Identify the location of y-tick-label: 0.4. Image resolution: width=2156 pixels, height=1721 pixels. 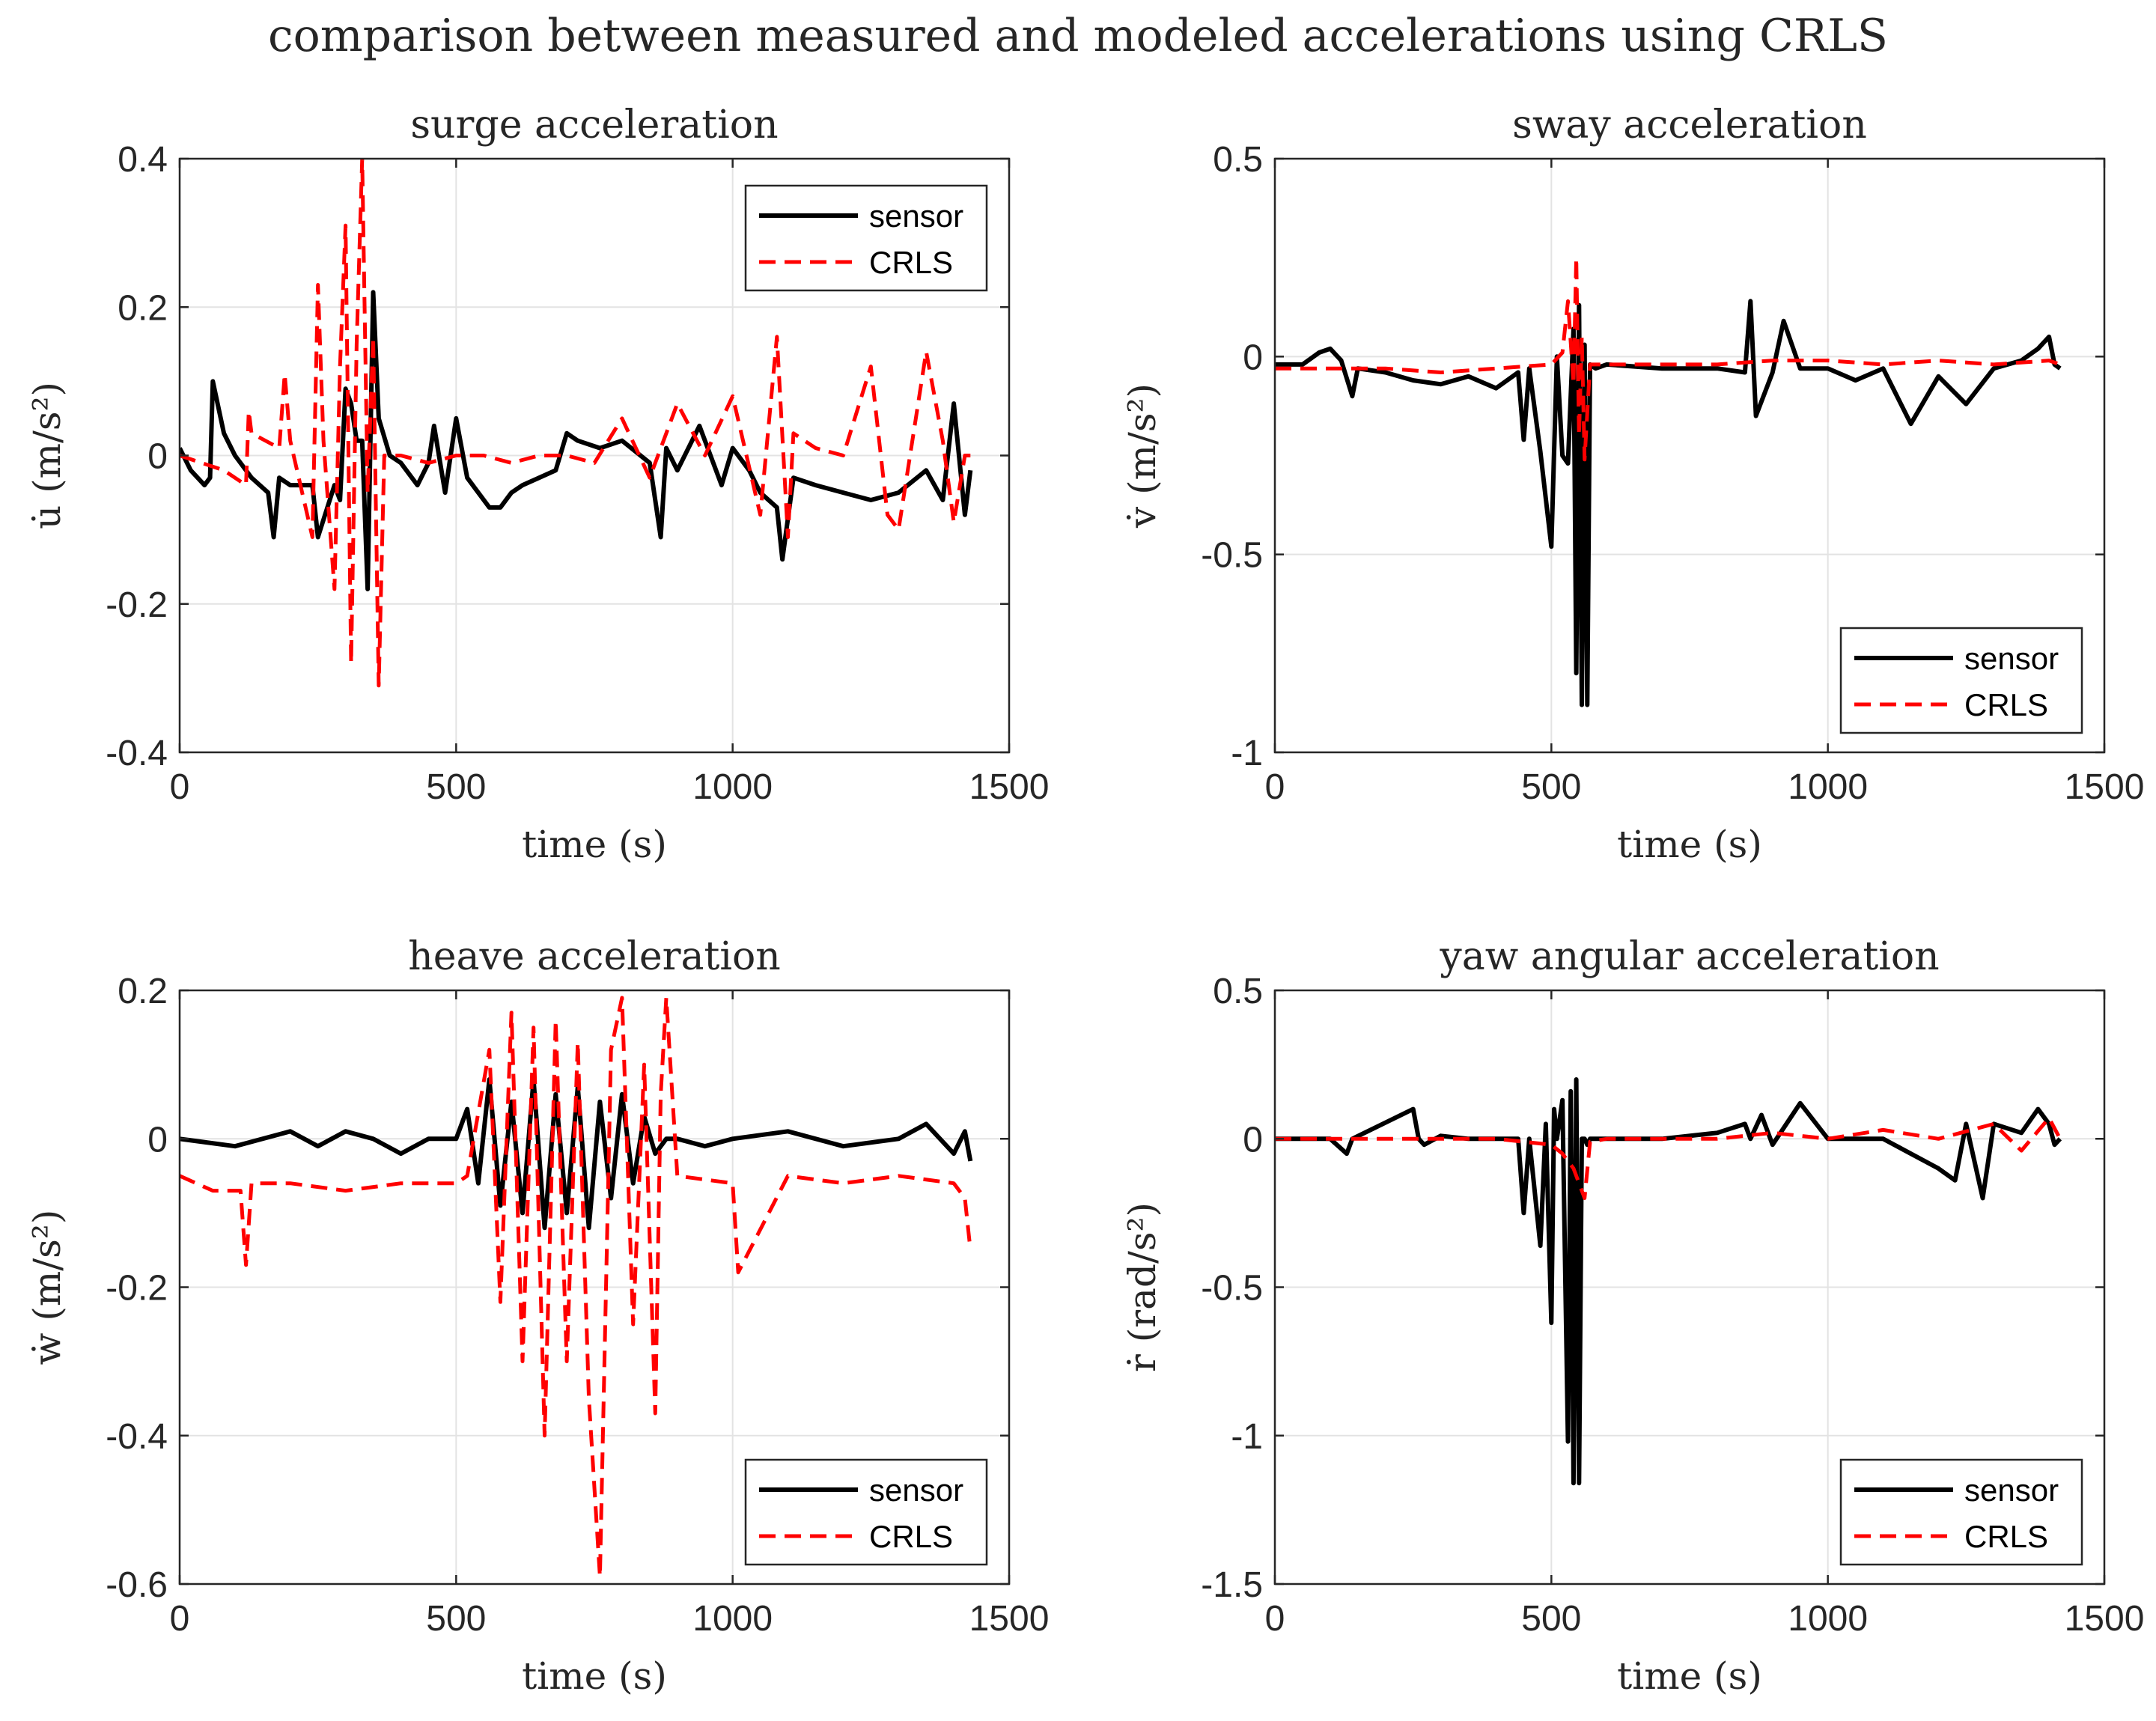
(143, 160).